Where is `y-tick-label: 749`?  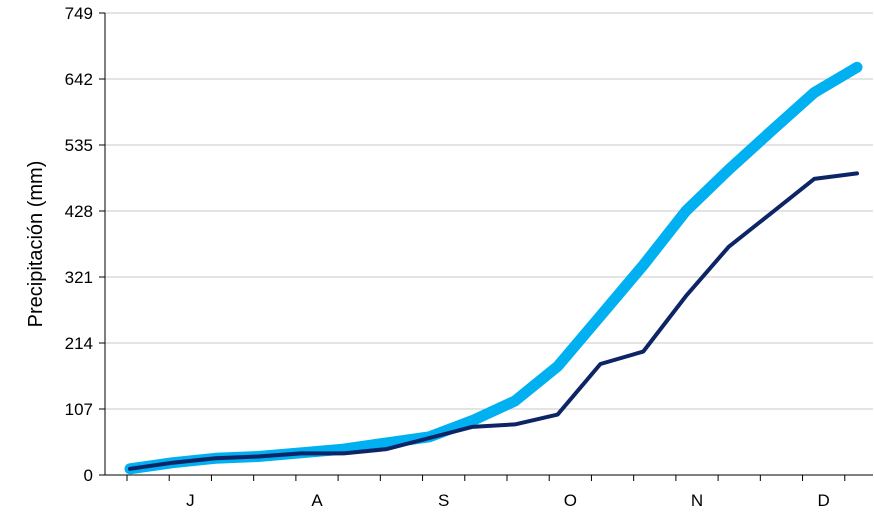
y-tick-label: 749 is located at coordinates (79, 13).